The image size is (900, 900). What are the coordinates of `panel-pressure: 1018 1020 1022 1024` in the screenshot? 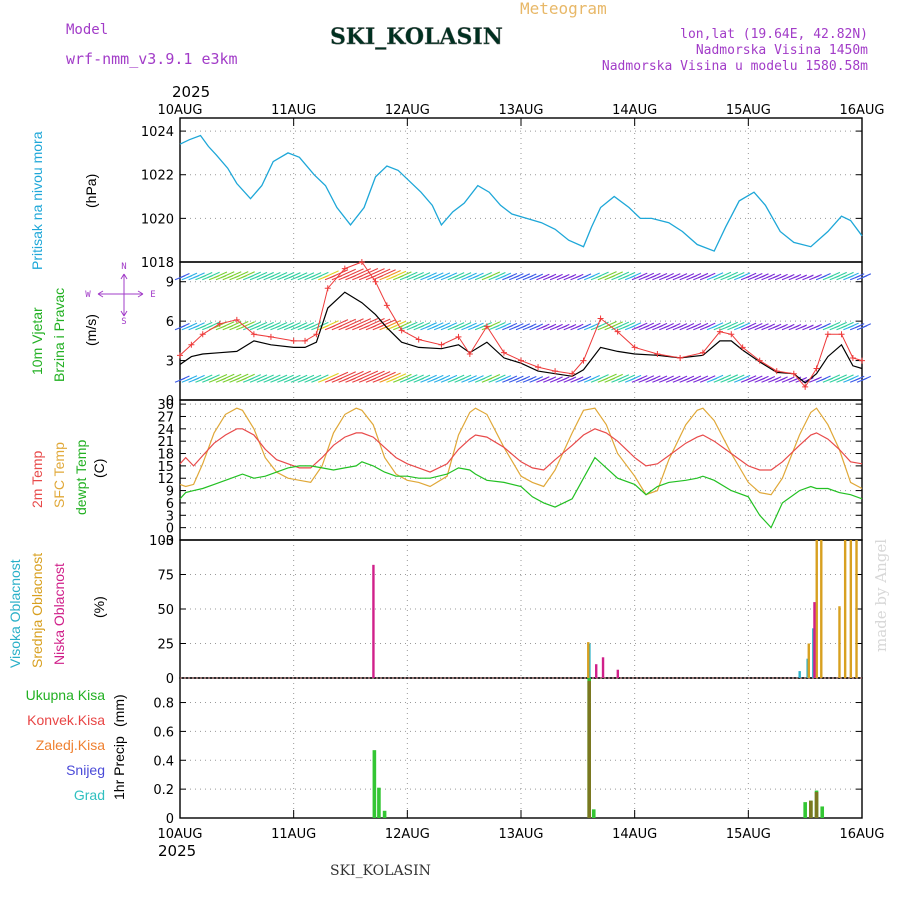 It's located at (502, 194).